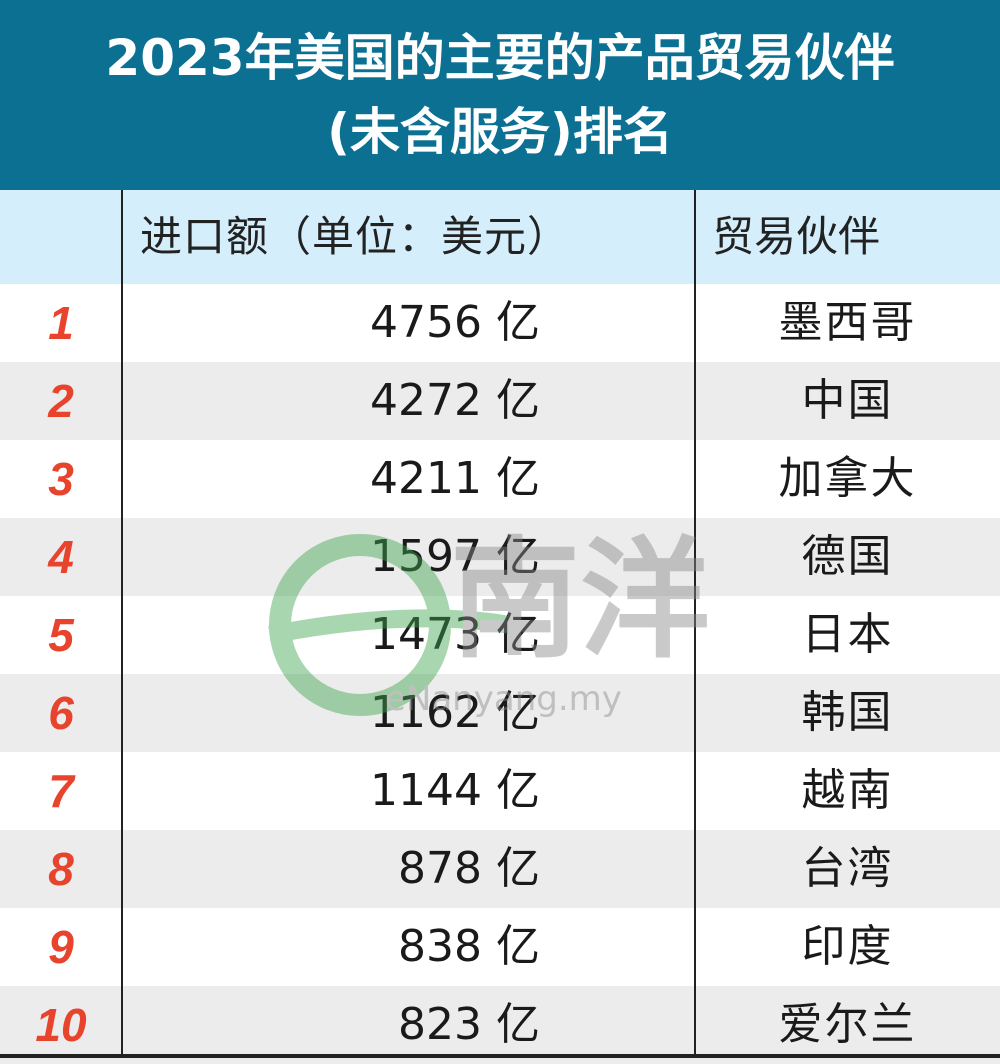  Describe the element at coordinates (455, 634) in the screenshot. I see `import-value: 1473 亿` at that location.